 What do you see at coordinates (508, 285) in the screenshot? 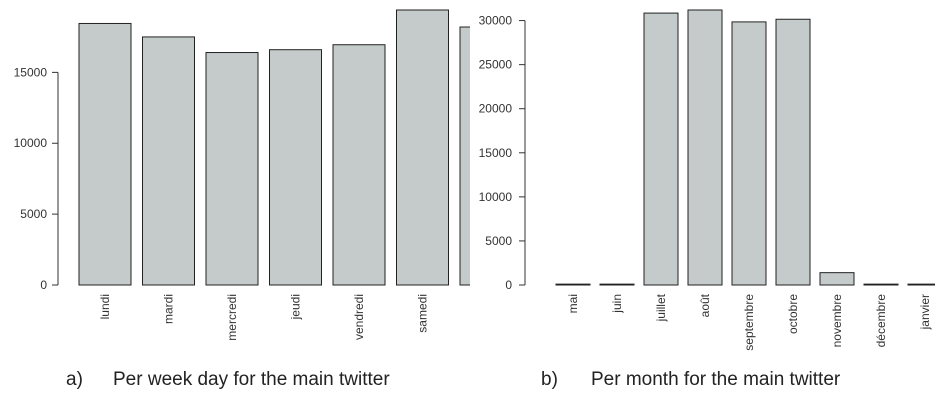
I see `y-tick-label-b: 0` at bounding box center [508, 285].